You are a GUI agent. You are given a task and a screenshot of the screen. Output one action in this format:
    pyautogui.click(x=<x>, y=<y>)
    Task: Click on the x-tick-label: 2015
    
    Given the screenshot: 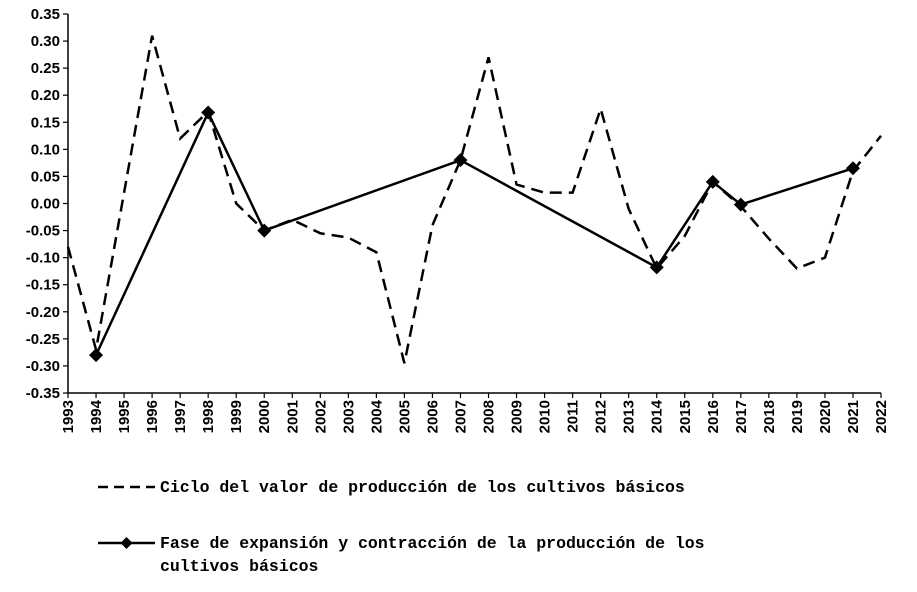 What is the action you would take?
    pyautogui.click(x=685, y=416)
    